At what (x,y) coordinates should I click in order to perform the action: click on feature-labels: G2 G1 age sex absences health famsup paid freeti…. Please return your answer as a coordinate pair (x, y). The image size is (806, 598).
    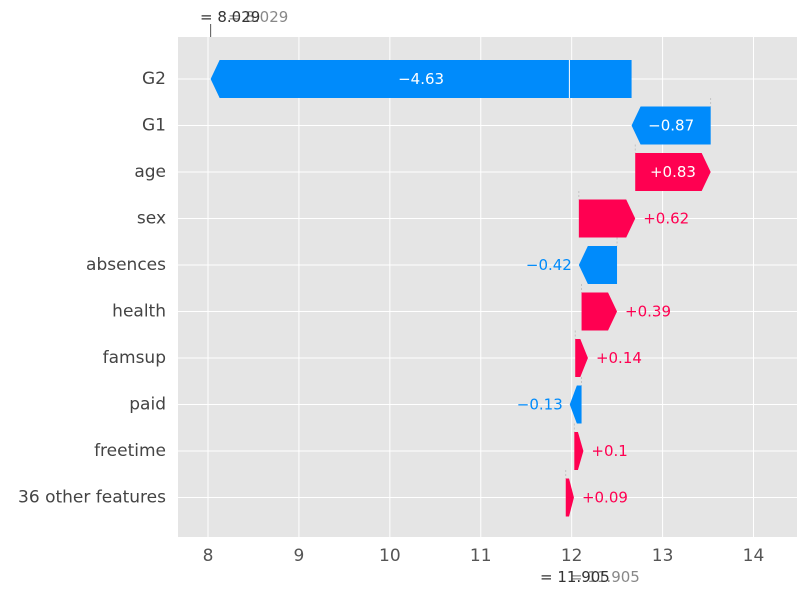
    Looking at the image, I should click on (92, 288).